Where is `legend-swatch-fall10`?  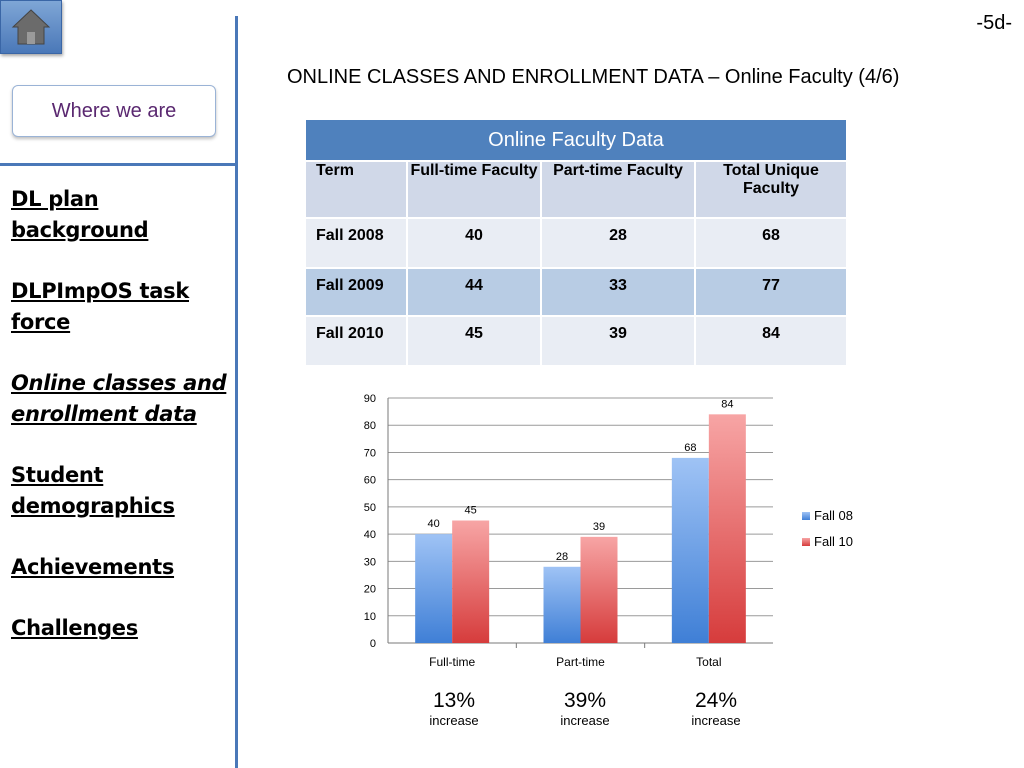 legend-swatch-fall10 is located at coordinates (806, 541).